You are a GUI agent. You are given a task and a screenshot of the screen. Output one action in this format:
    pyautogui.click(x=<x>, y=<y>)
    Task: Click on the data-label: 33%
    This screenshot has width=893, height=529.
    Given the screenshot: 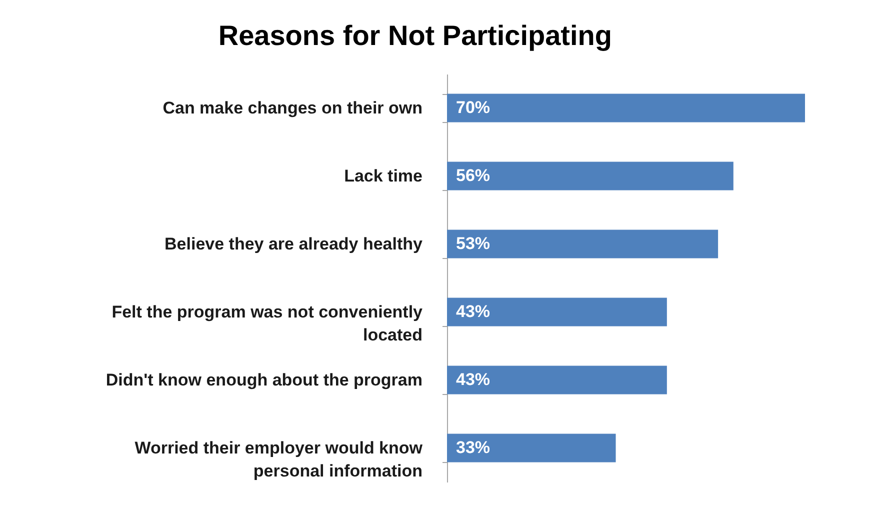 What is the action you would take?
    pyautogui.click(x=473, y=447)
    